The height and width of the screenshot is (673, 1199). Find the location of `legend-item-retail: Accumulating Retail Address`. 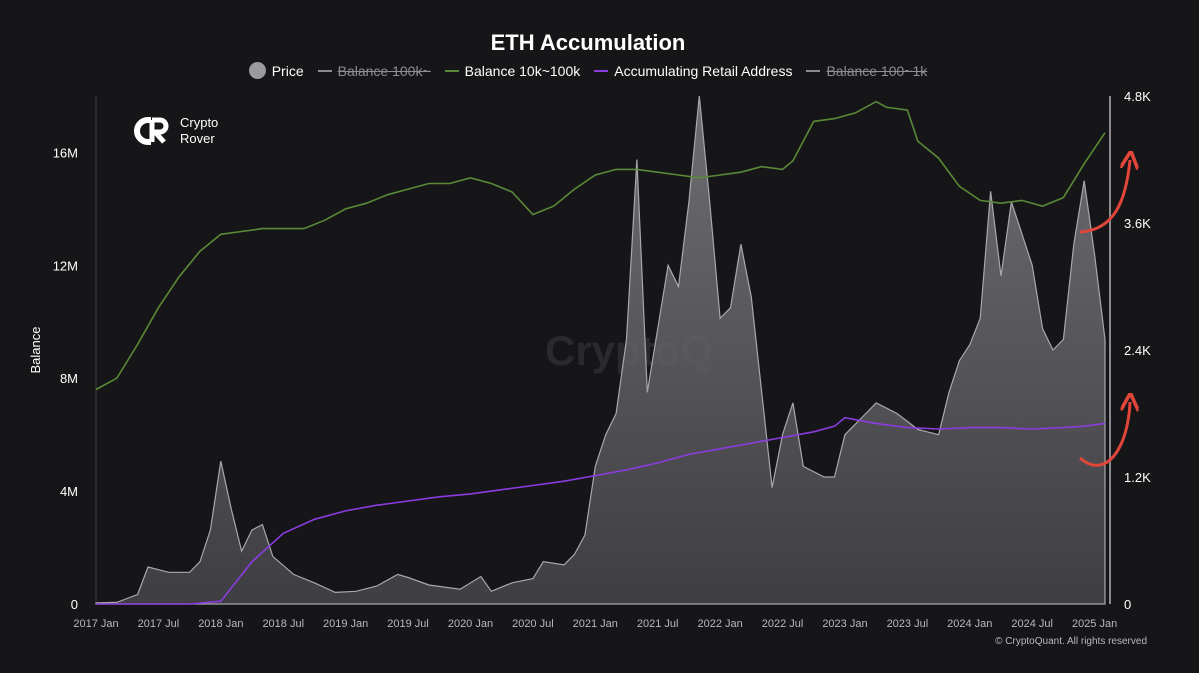

legend-item-retail: Accumulating Retail Address is located at coordinates (693, 71).